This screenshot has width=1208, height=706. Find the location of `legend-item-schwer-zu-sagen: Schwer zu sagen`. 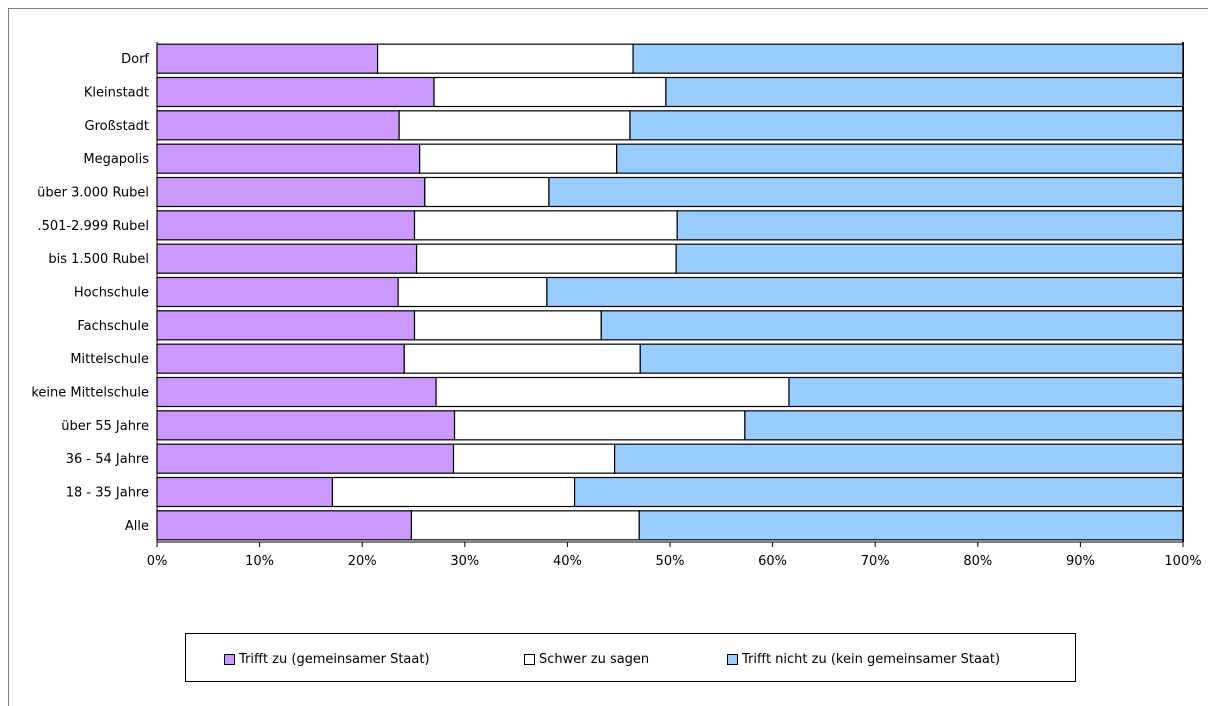

legend-item-schwer-zu-sagen: Schwer zu sagen is located at coordinates (586, 659).